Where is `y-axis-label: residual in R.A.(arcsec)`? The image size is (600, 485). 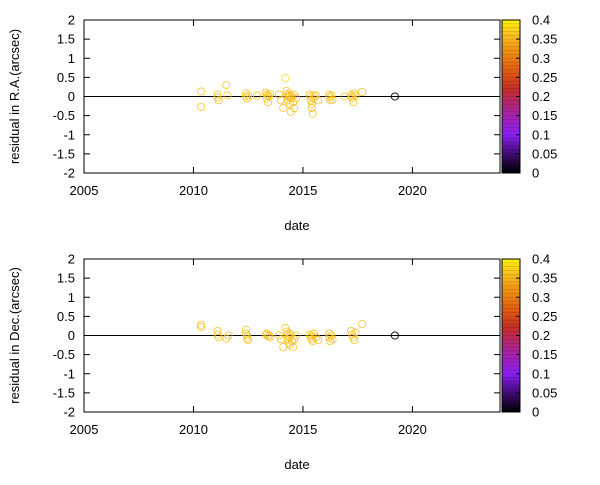
y-axis-label: residual in R.A.(arcsec) is located at coordinates (14, 96).